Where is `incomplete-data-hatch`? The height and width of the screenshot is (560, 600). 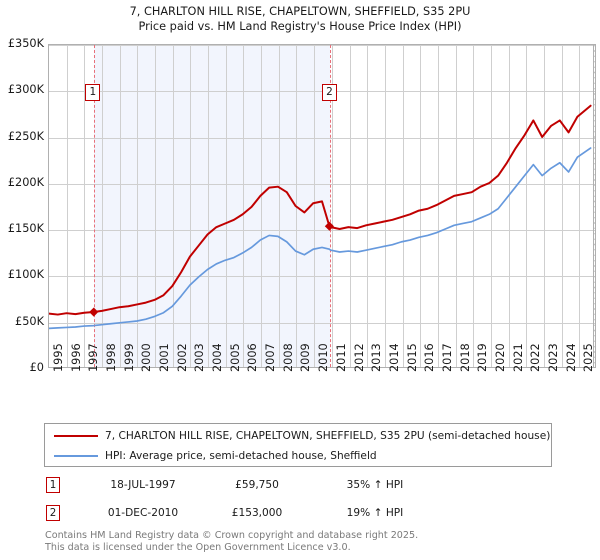
incomplete-data-hatch is located at coordinates (593, 206).